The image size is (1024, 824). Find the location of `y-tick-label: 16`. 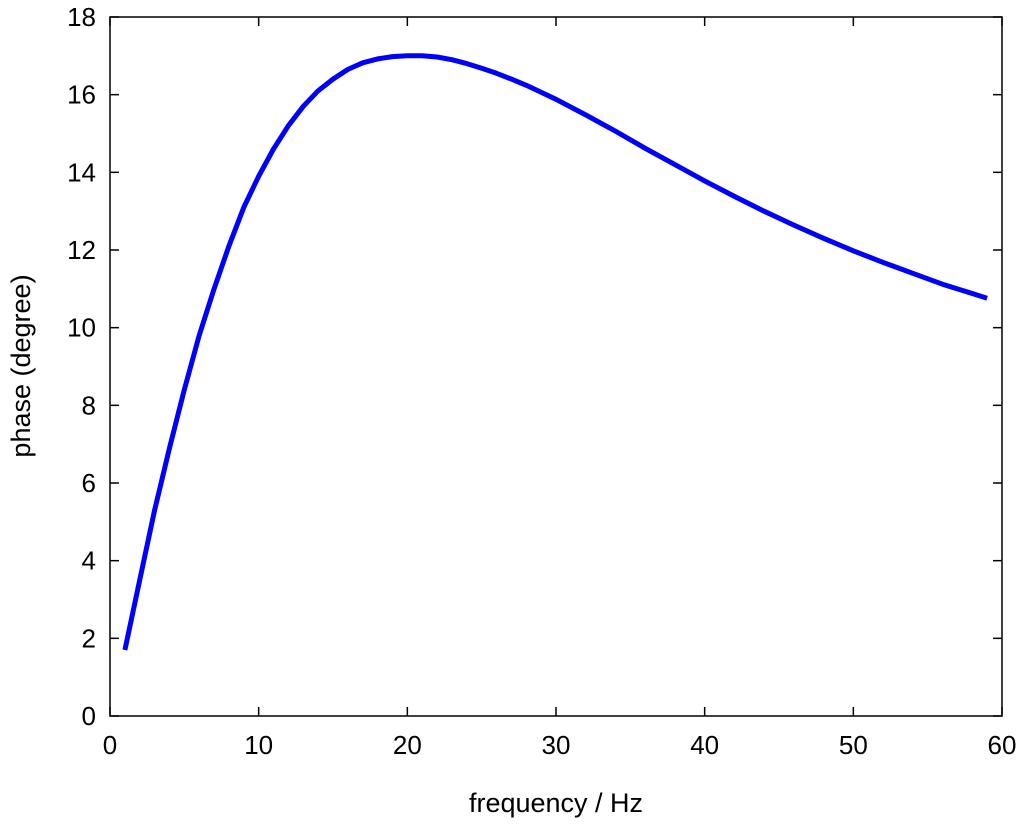

y-tick-label: 16 is located at coordinates (81, 95).